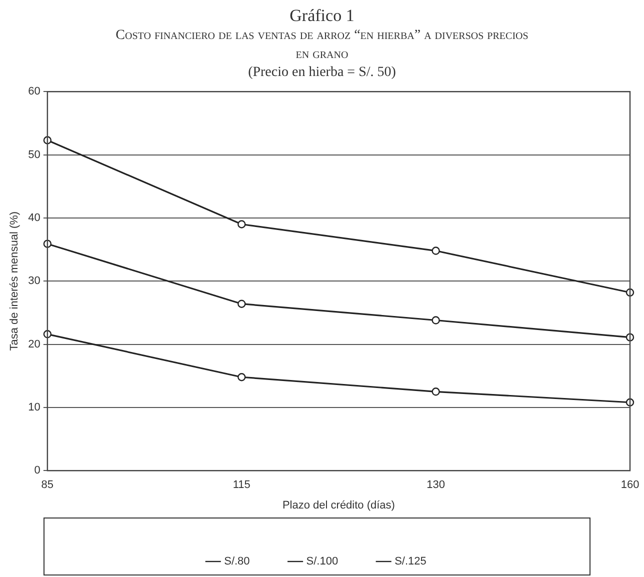 Image resolution: width=644 pixels, height=577 pixels. I want to click on chart-title: Gráfico 1, so click(322, 16).